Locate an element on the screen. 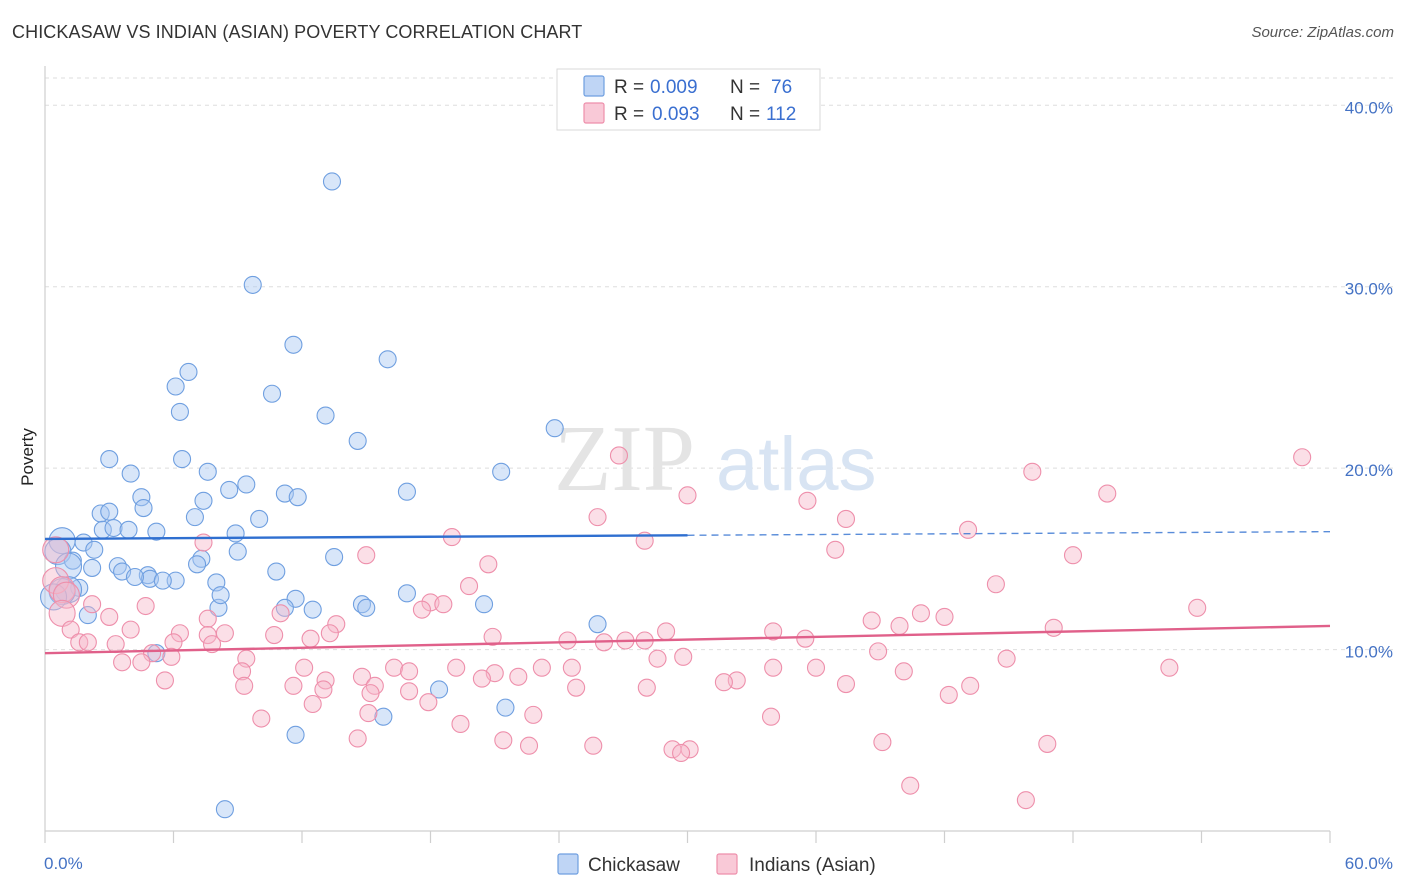 The width and height of the screenshot is (1406, 892). bottom-legend-label-chickasaw: Chickasaw is located at coordinates (634, 865).